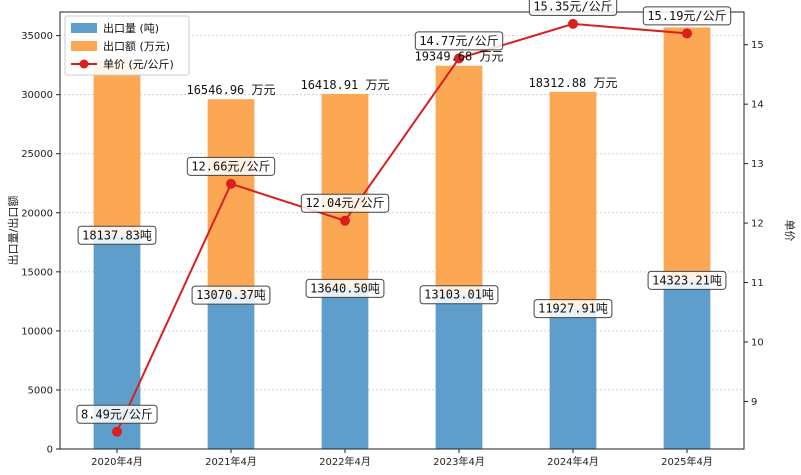  I want to click on price-label-text: 15.19元/公斤, so click(686, 16).